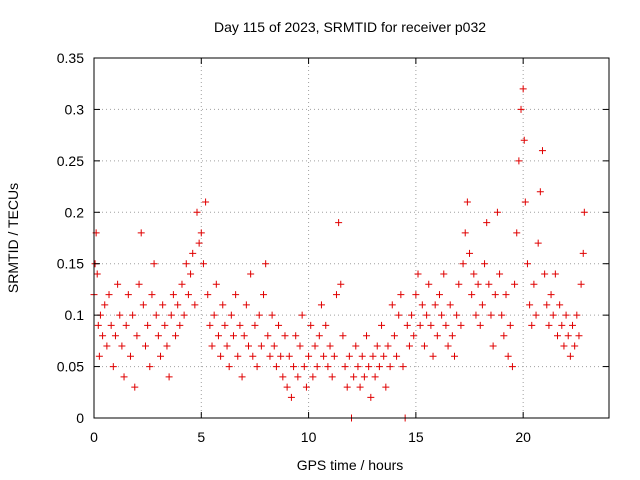 Image resolution: width=640 pixels, height=480 pixels. What do you see at coordinates (309, 437) in the screenshot?
I see `x-tick-label: 10` at bounding box center [309, 437].